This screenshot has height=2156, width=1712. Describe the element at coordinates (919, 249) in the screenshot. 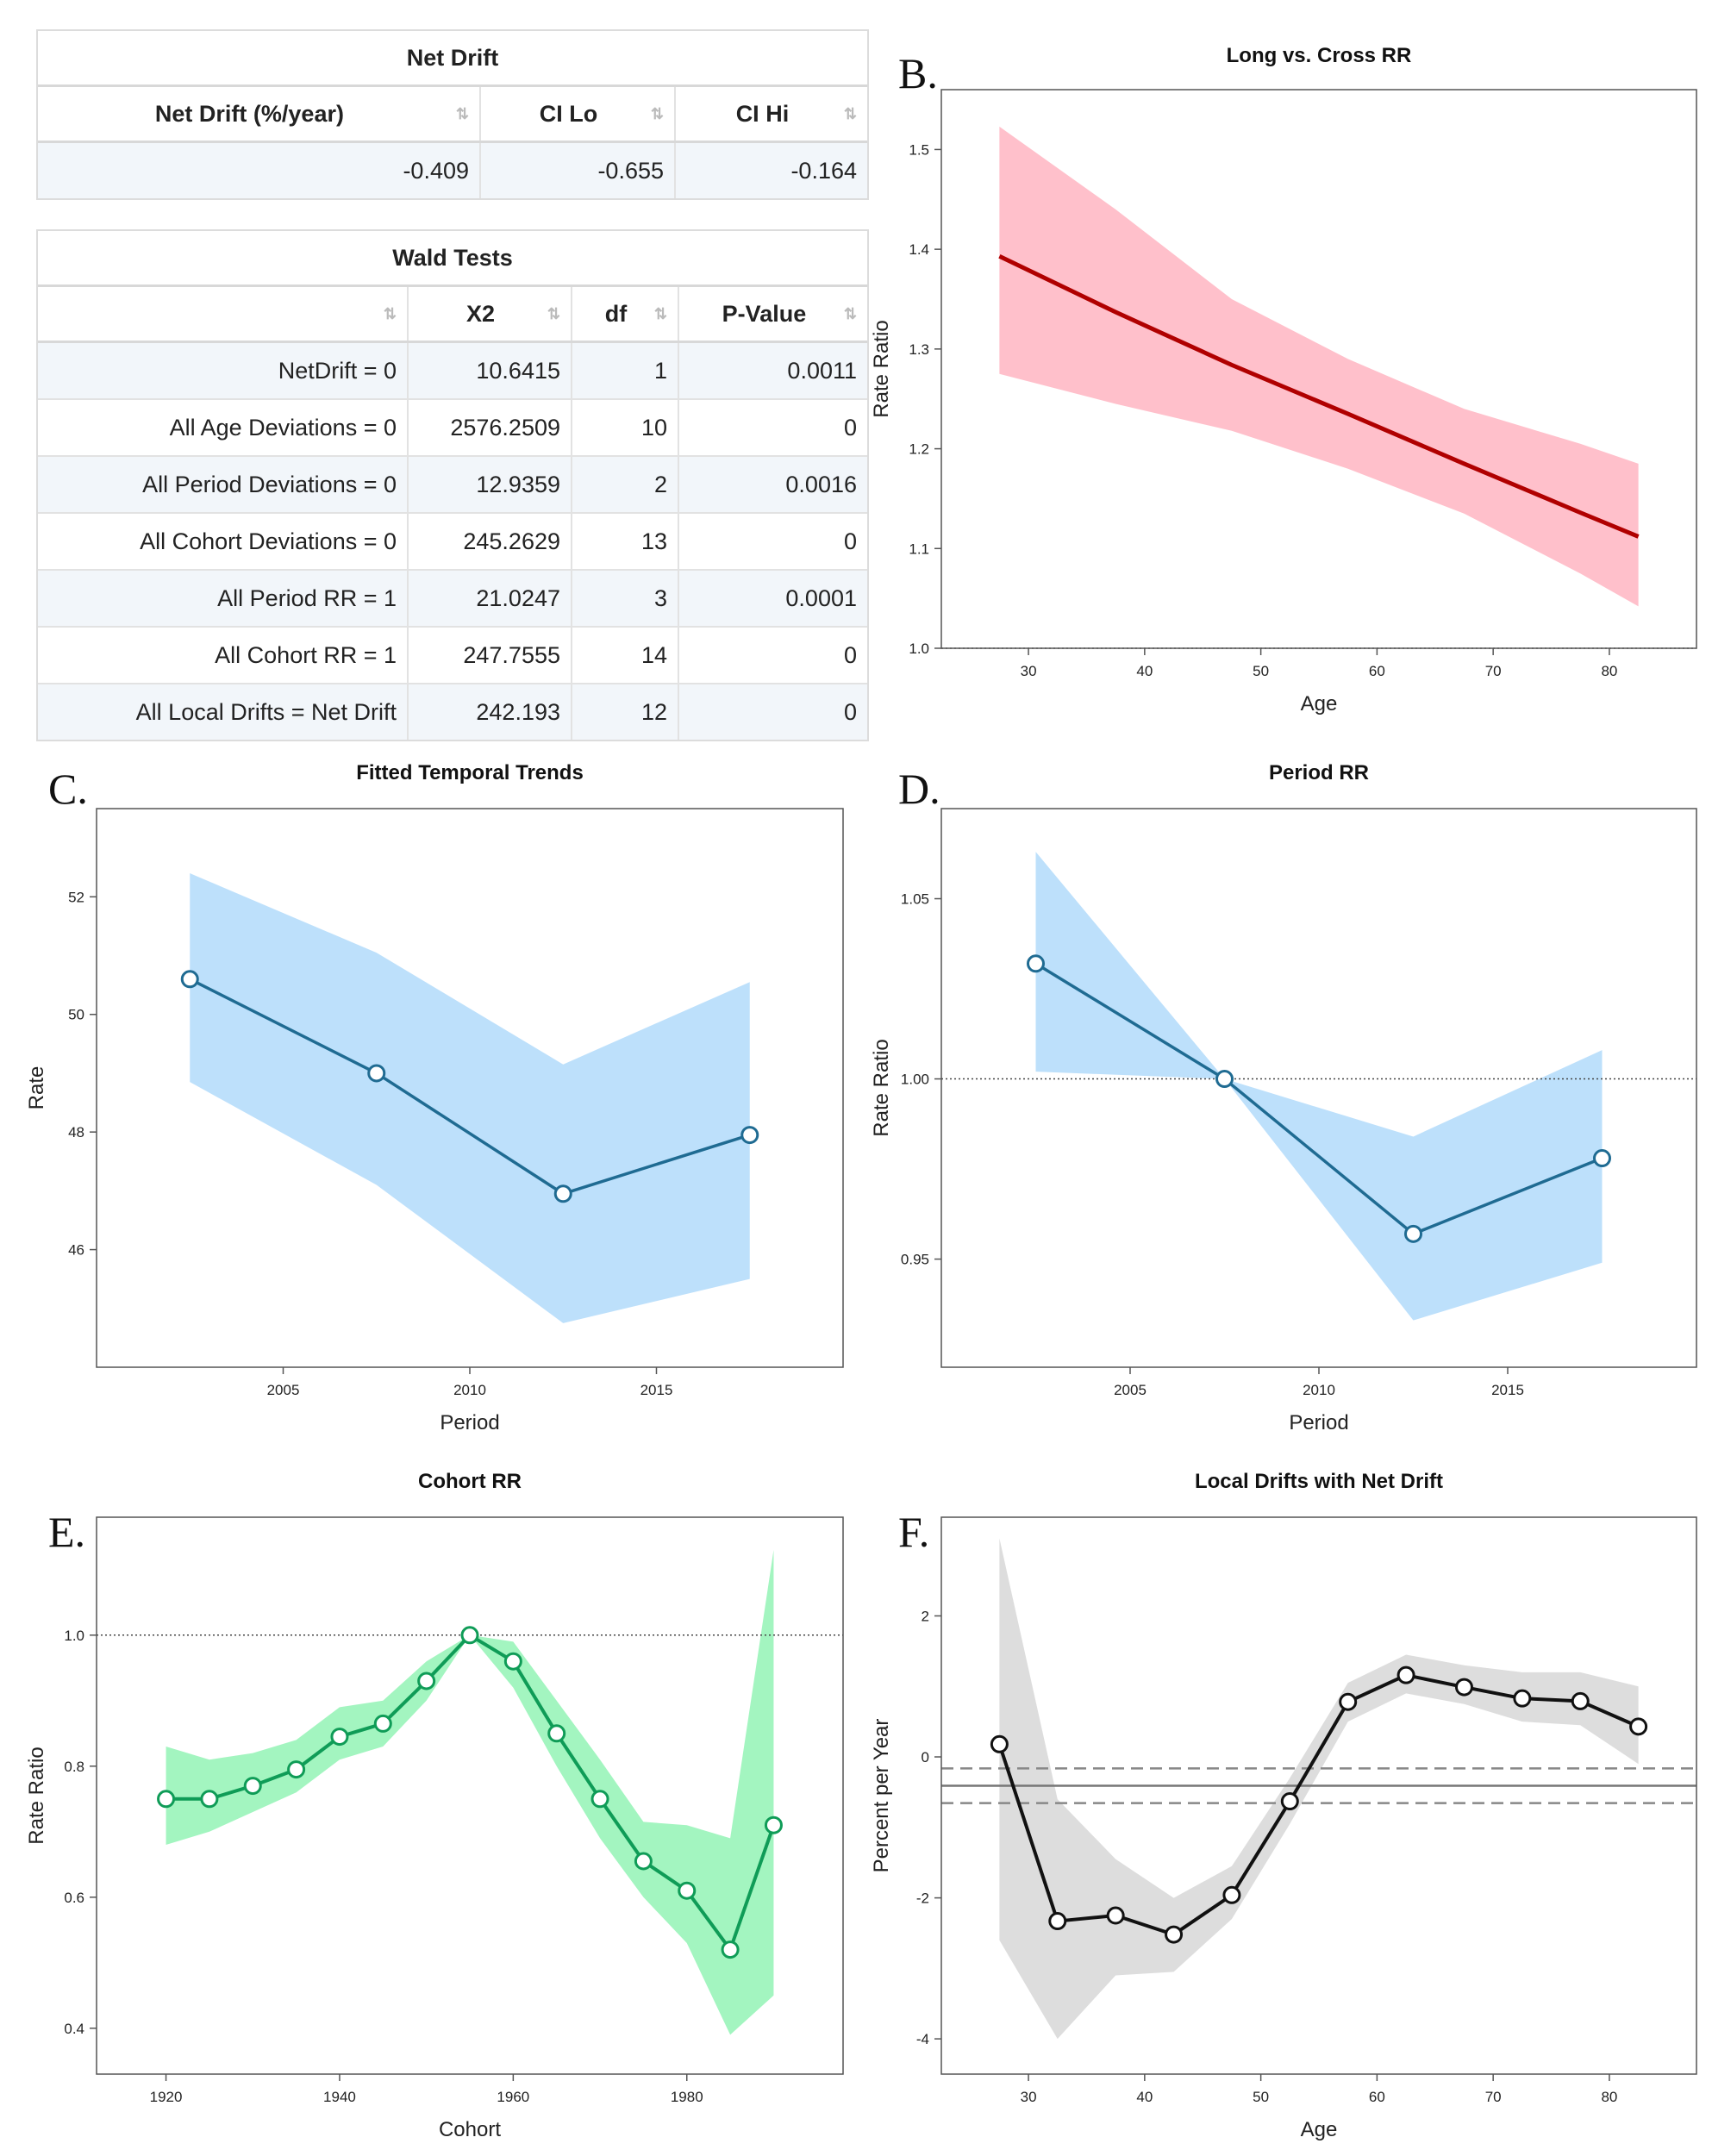

I see `y-tick-label: 1.4` at that location.